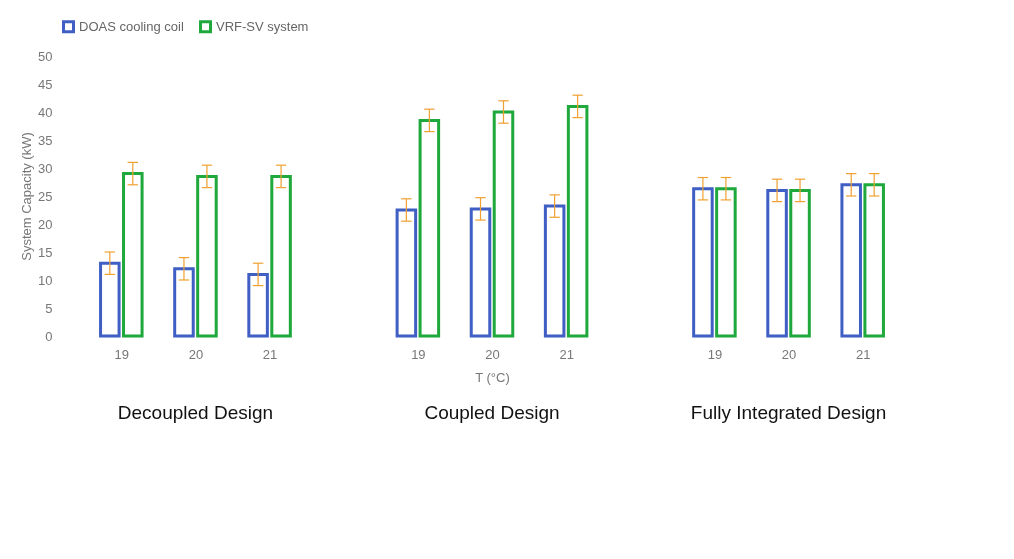  Describe the element at coordinates (45, 56) in the screenshot. I see `y-tick-label: 50` at that location.